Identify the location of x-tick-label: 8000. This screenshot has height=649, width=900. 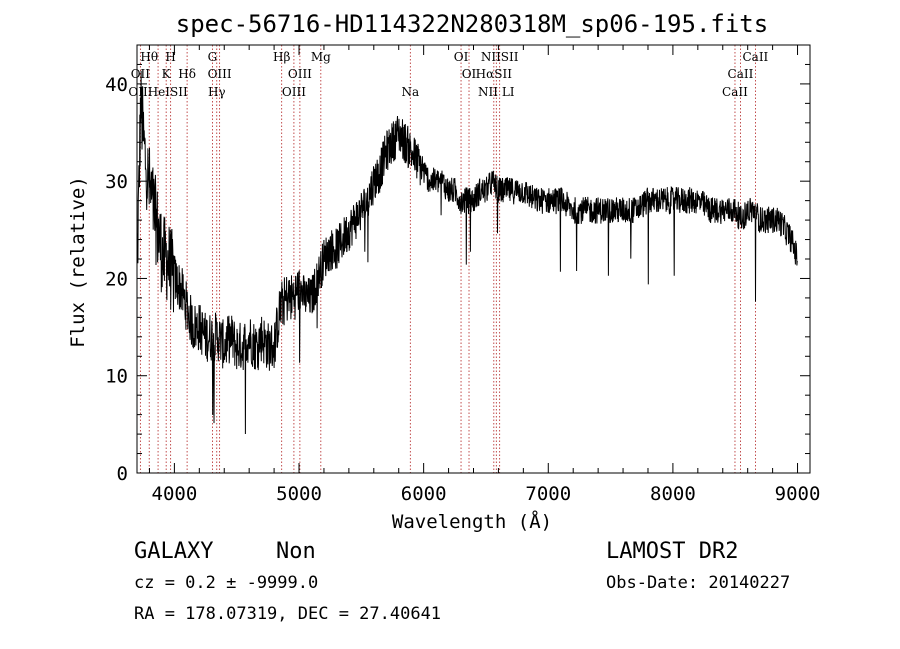
(673, 494).